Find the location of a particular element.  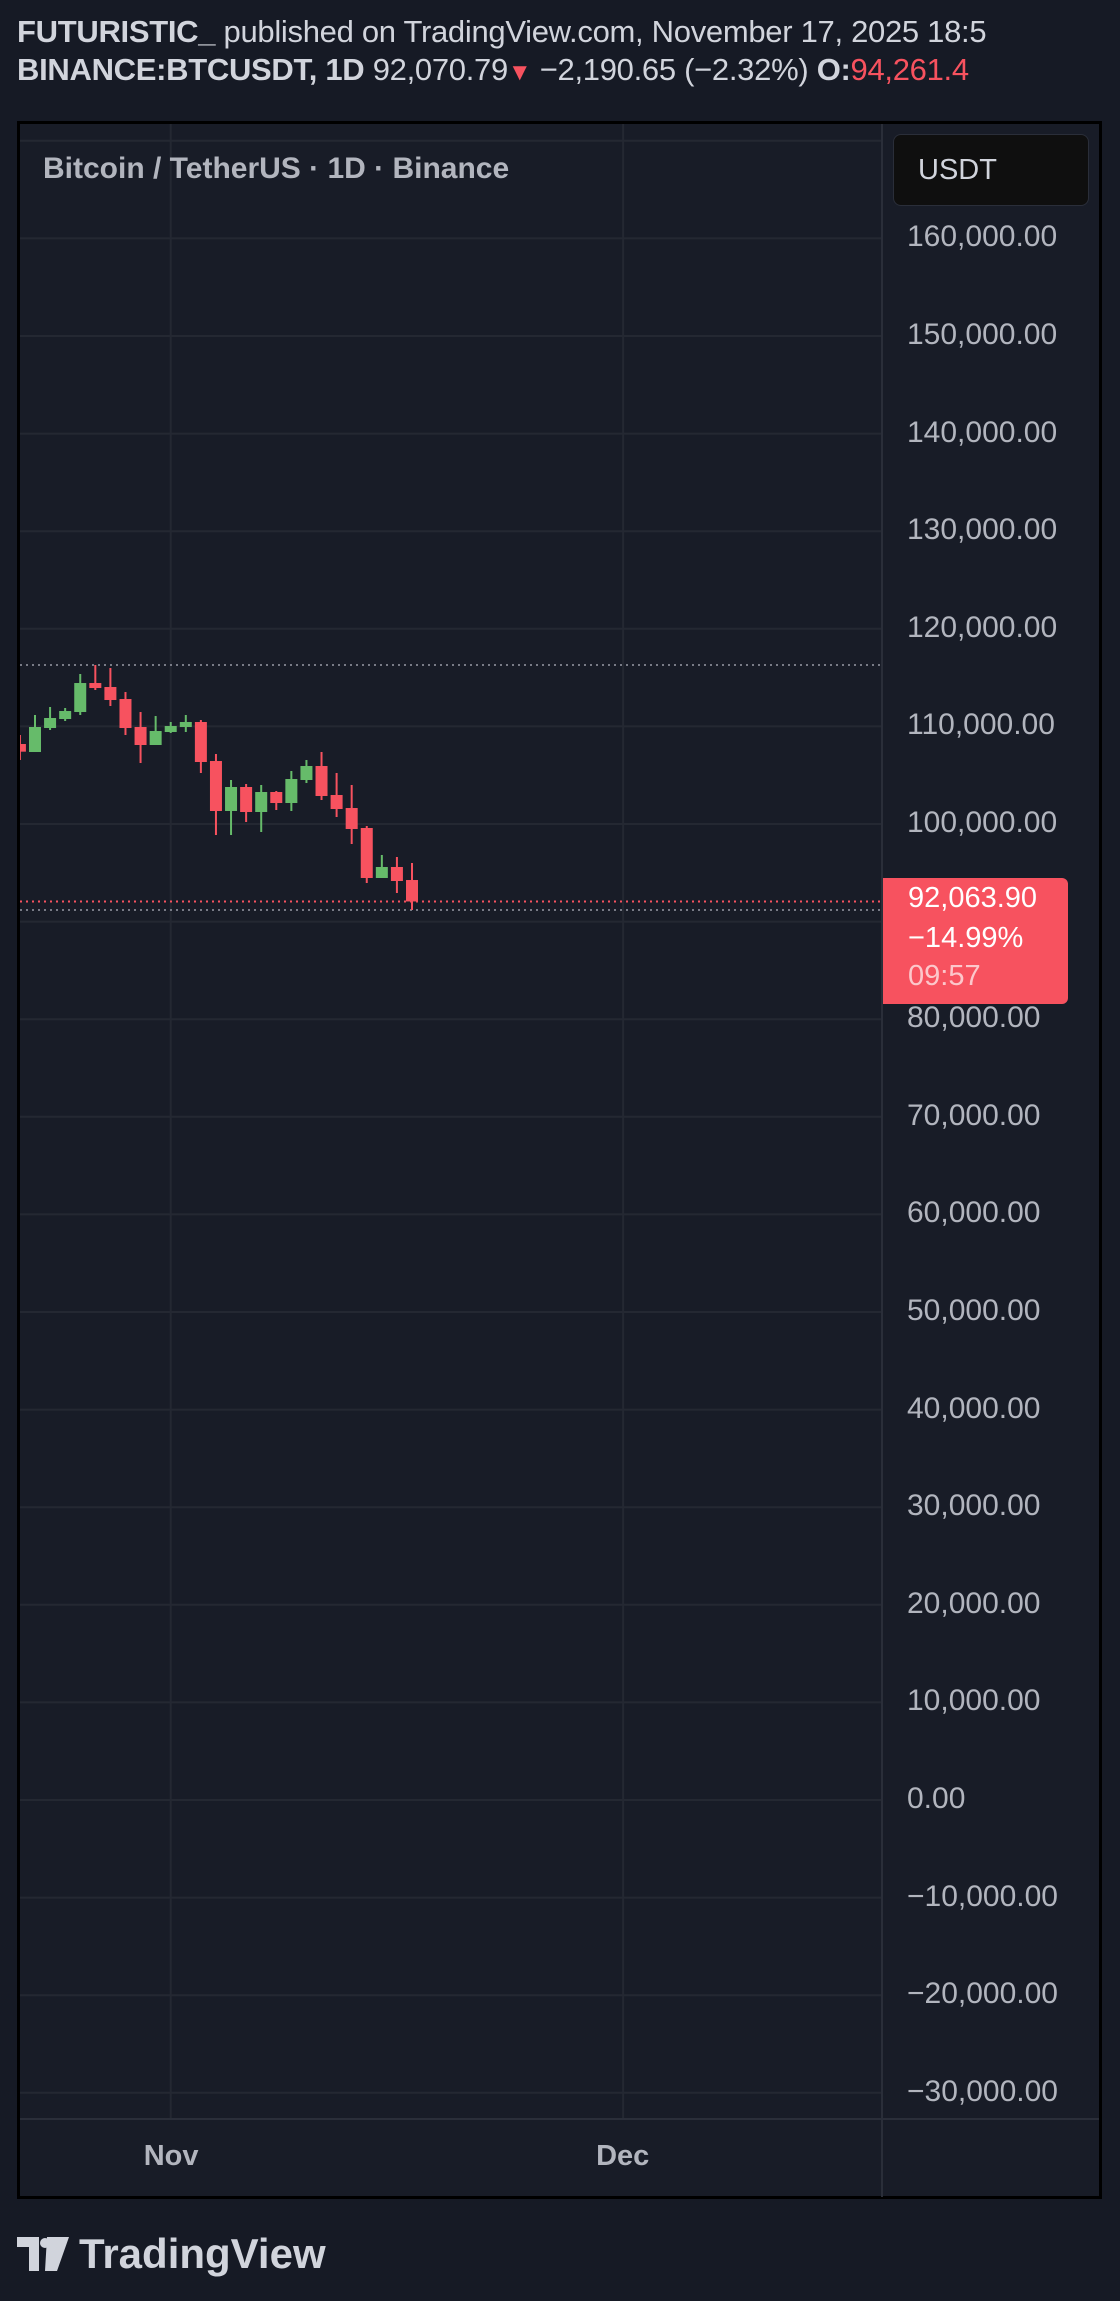

price-tick-label: 160,000.00 is located at coordinates (982, 237).